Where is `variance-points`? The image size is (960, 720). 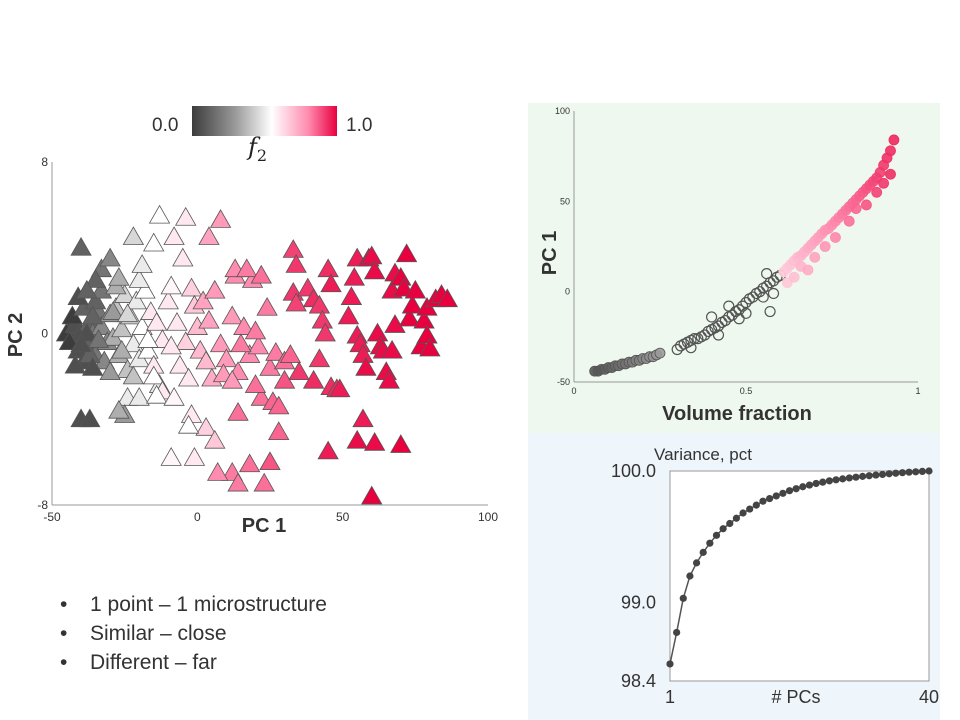 variance-points is located at coordinates (799, 567).